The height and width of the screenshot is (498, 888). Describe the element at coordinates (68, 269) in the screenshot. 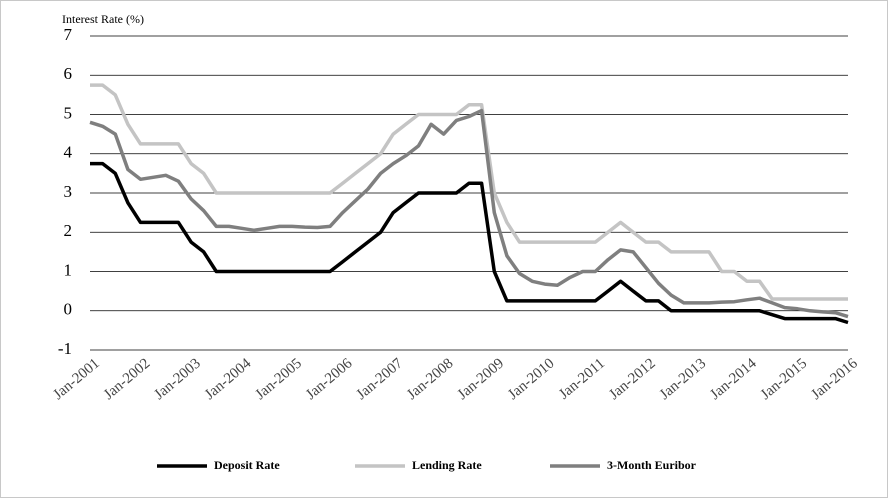

I see `y-tick-label: 1` at that location.